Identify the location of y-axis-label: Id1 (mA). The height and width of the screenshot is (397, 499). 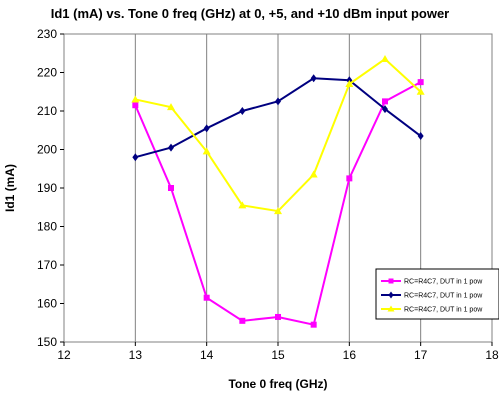
(10, 188).